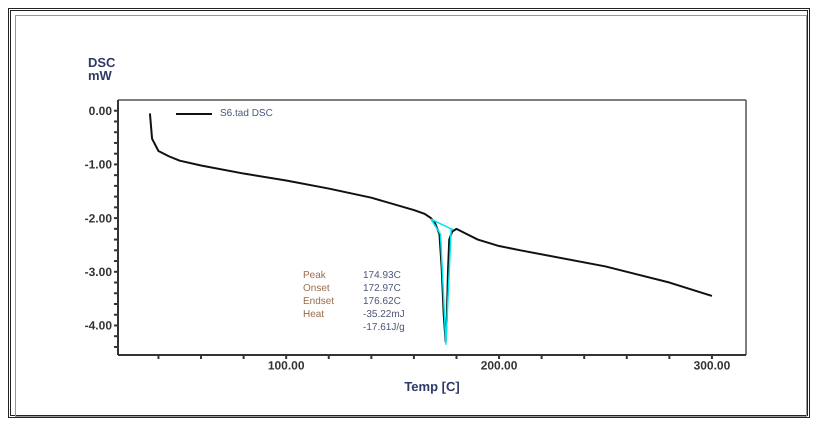  I want to click on annotation: Onset, so click(317, 288).